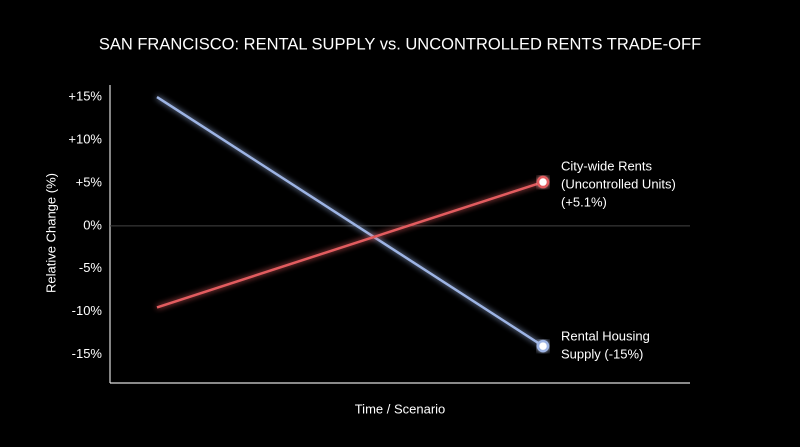  Describe the element at coordinates (400, 408) in the screenshot. I see `x-axis-label: Time / Scenario` at that location.